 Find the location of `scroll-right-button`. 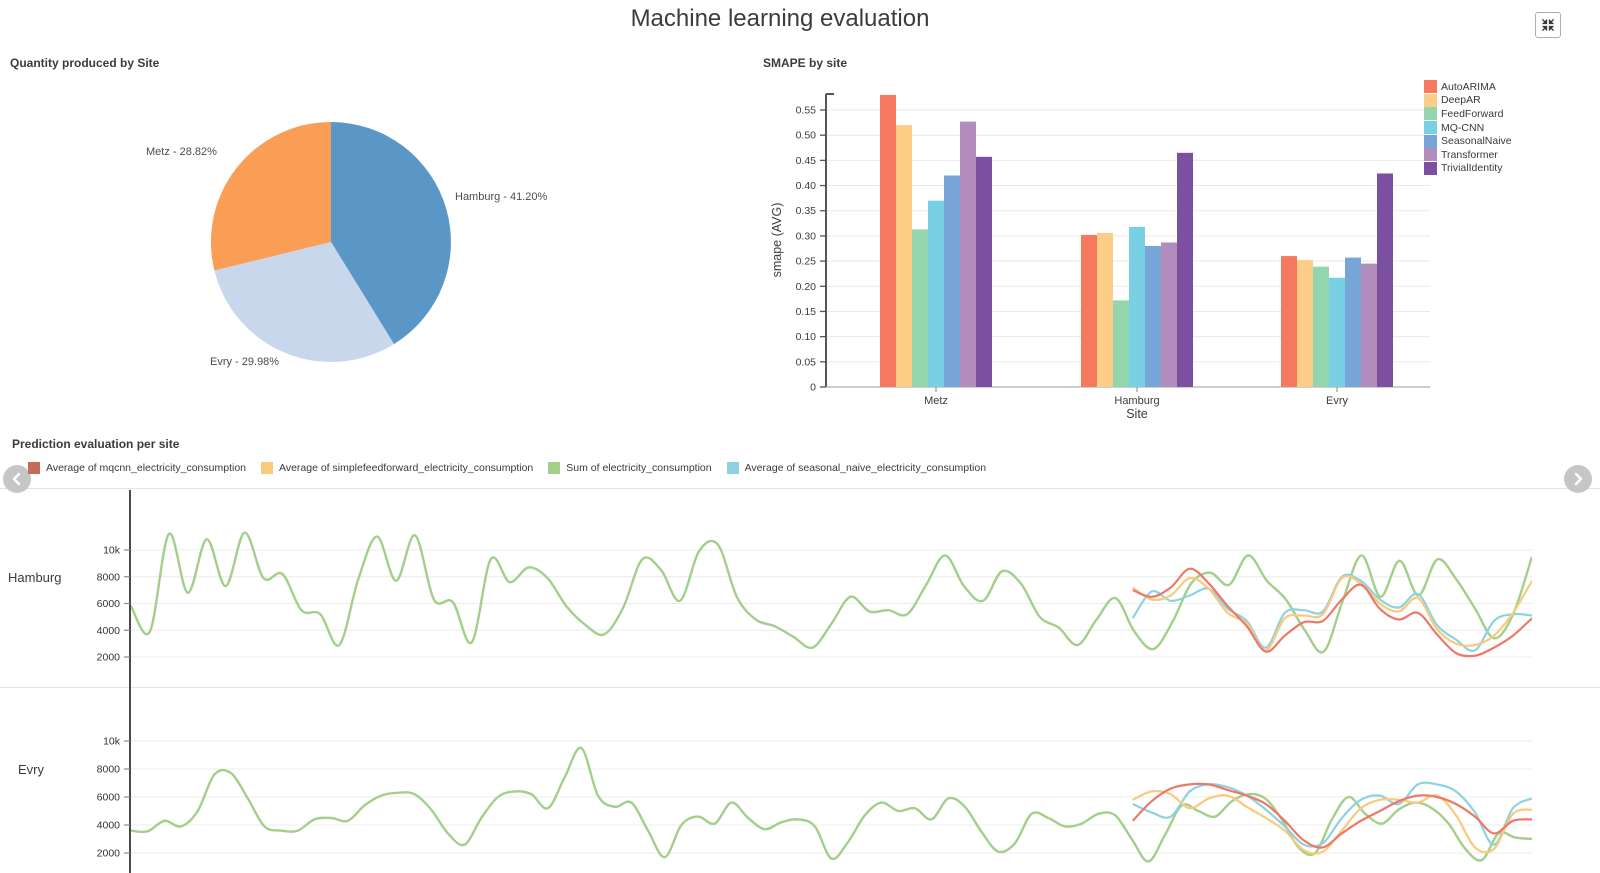

scroll-right-button is located at coordinates (1578, 479).